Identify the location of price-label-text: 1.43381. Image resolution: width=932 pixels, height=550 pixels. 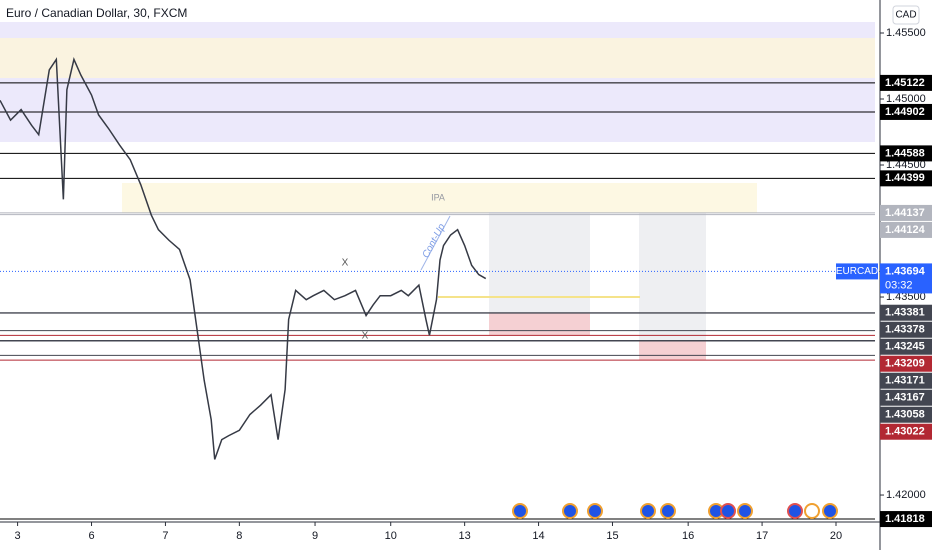
(905, 313).